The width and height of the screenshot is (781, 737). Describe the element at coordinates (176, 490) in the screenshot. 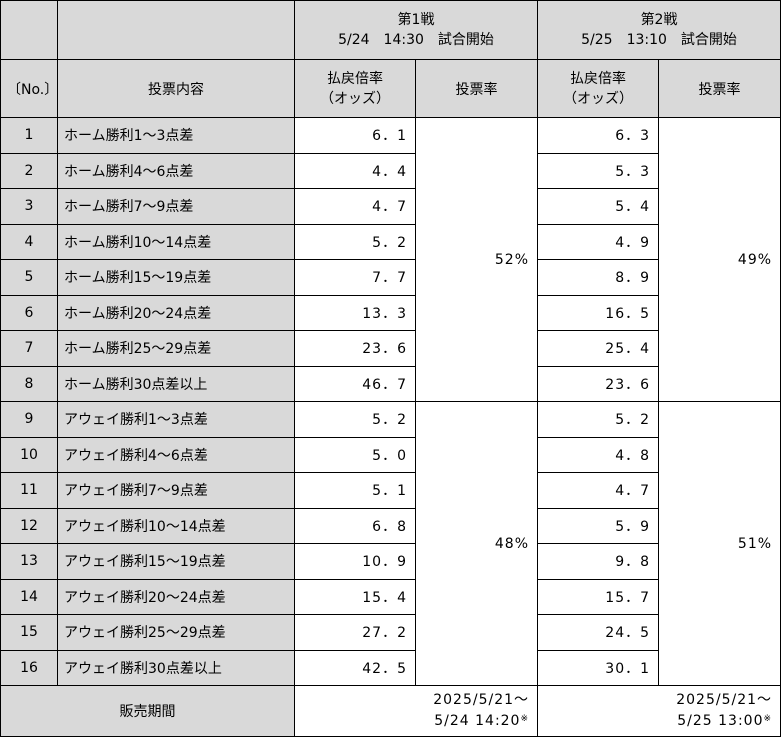

I see `row-content: アウェイ勝利7～9点差` at that location.